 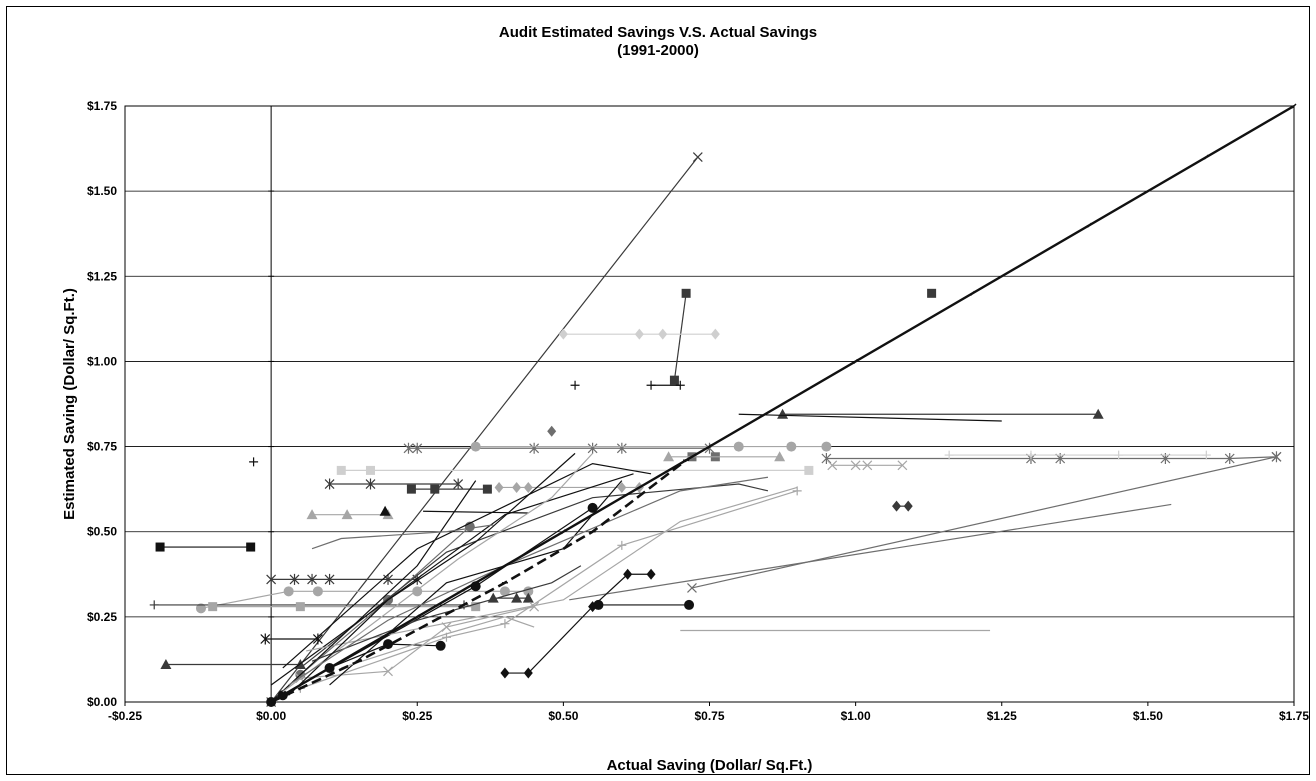 I want to click on y-tick-label: $1.25, so click(x=102, y=276).